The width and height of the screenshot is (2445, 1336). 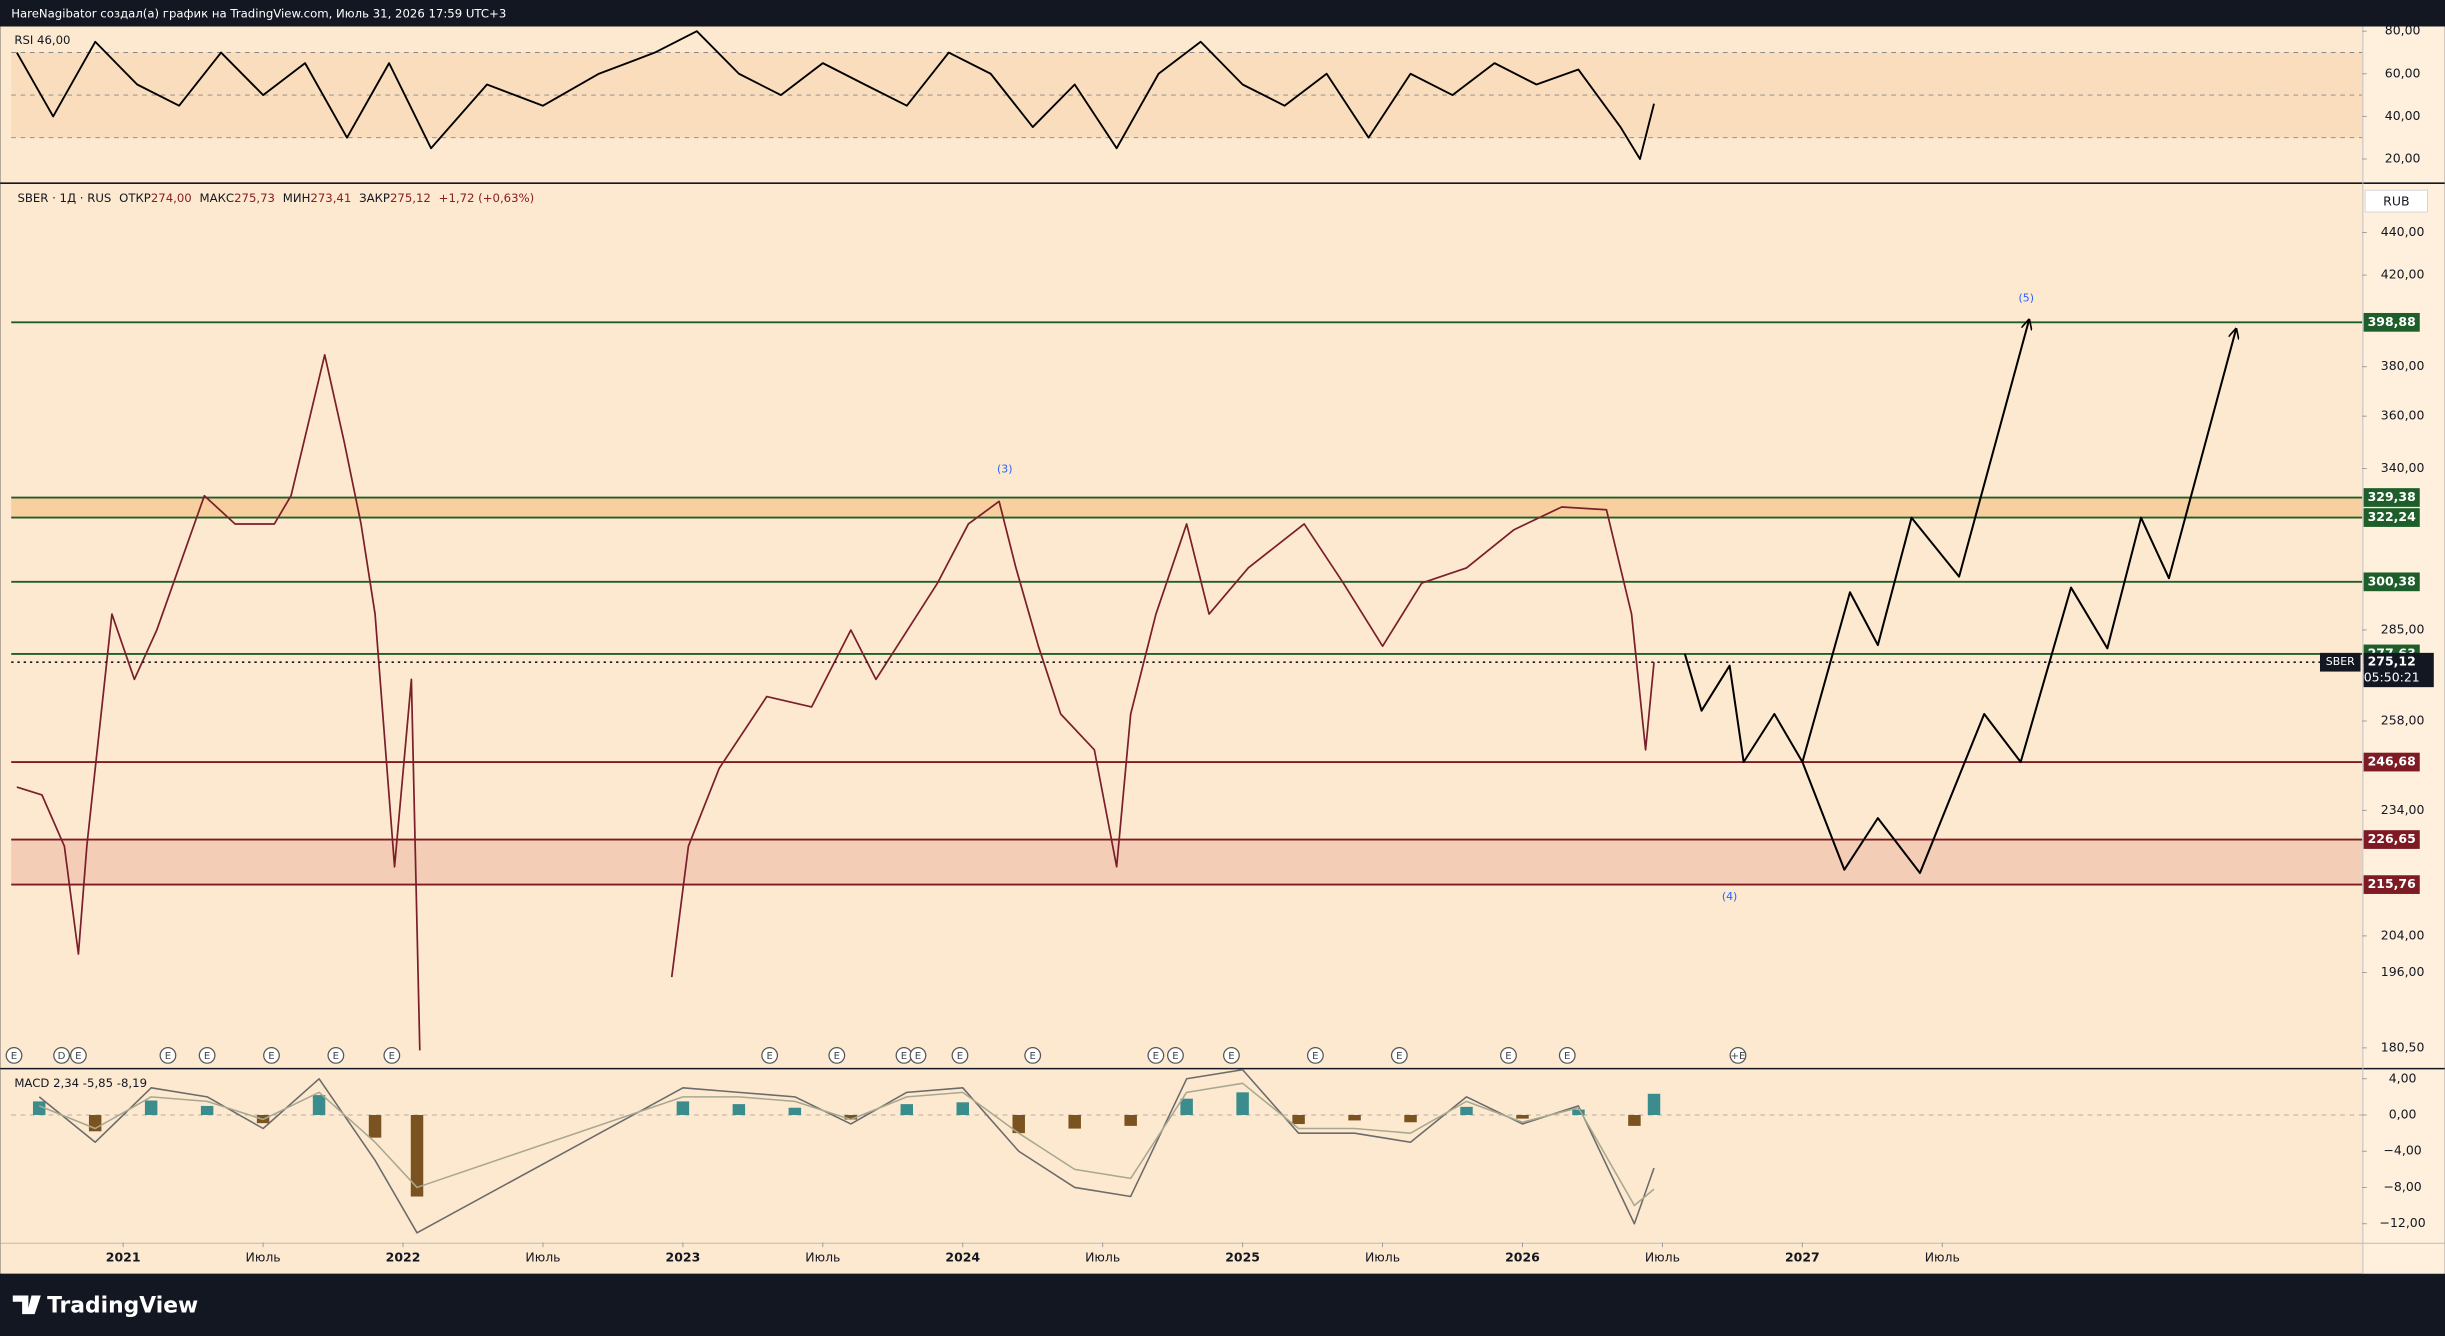 What do you see at coordinates (2403, 467) in the screenshot?
I see `y-tick-label: 340,00` at bounding box center [2403, 467].